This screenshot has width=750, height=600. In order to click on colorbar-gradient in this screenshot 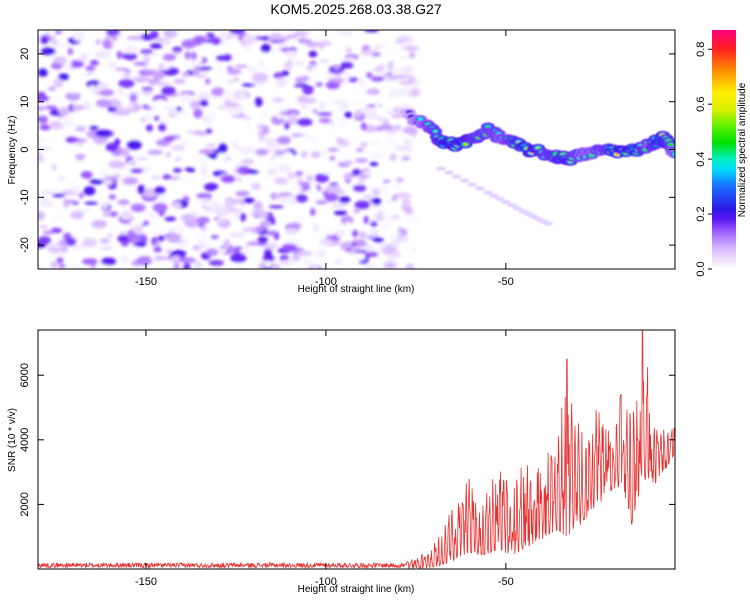, I will do `click(724, 149)`.